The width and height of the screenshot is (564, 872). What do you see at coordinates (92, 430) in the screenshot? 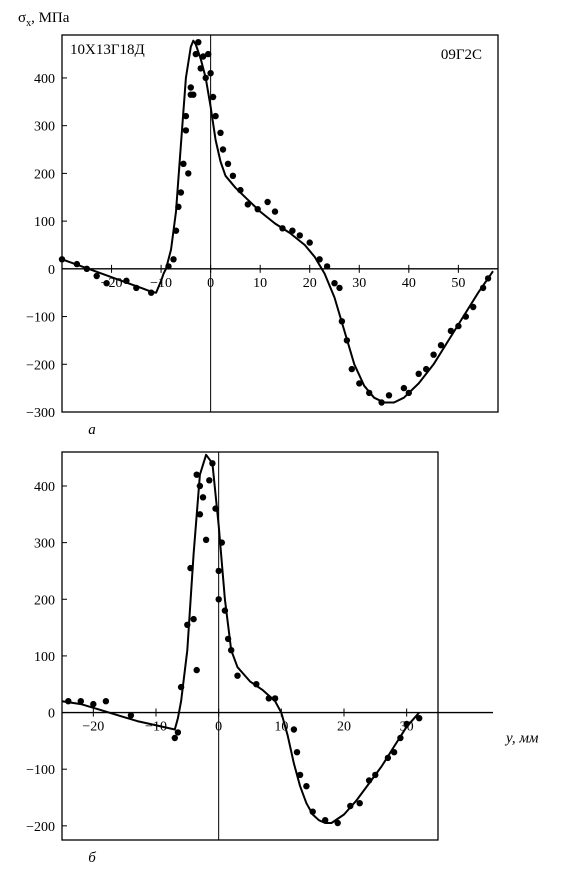
I see `a-panel-label: а` at bounding box center [92, 430].